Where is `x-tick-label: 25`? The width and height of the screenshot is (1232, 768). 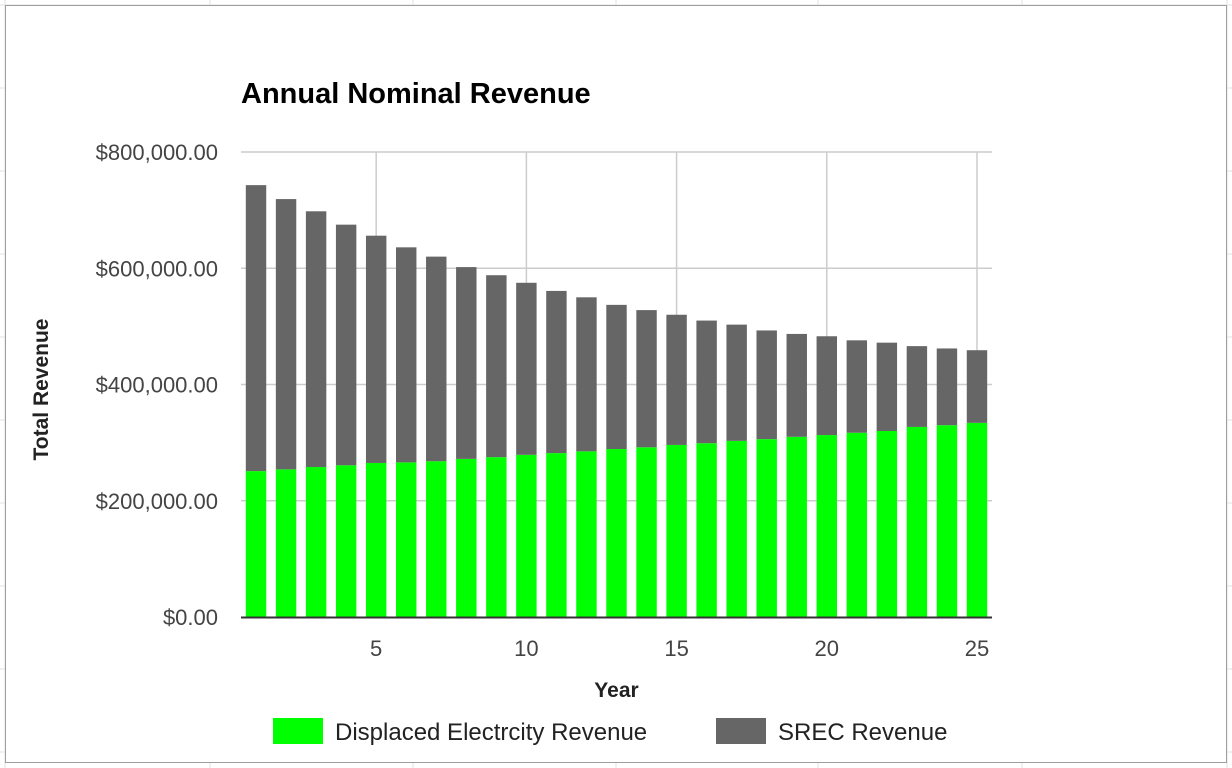
x-tick-label: 25 is located at coordinates (977, 648).